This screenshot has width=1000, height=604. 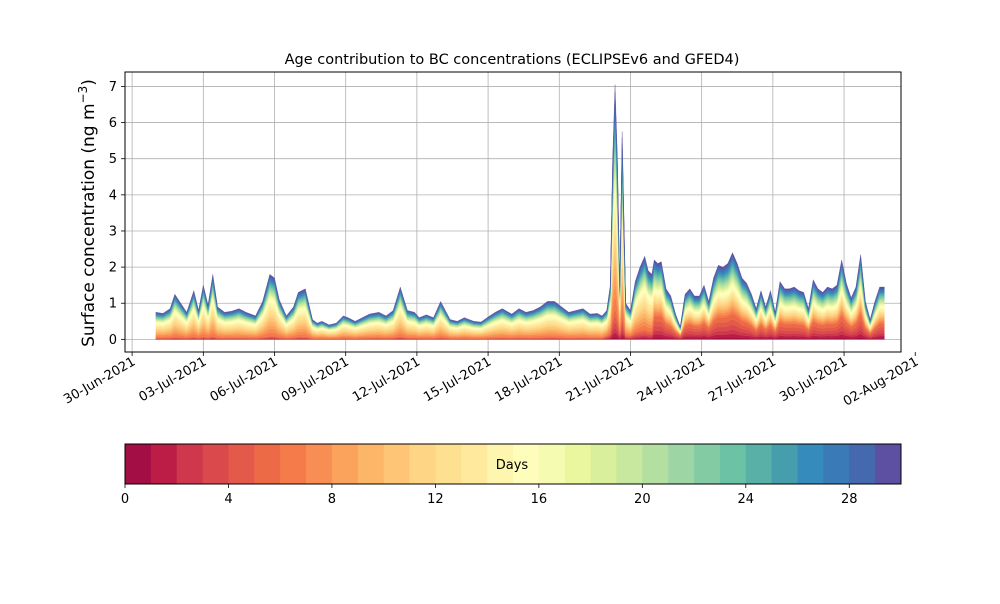 I want to click on colorbar, so click(x=513, y=464).